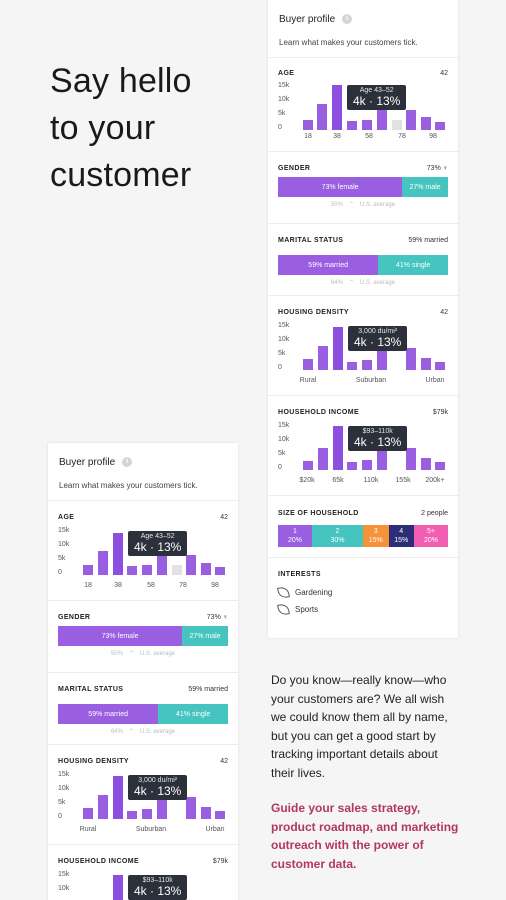 Image resolution: width=506 pixels, height=900 pixels. Describe the element at coordinates (319, 412) in the screenshot. I see `income-label: HOUSEHOLD INCOME` at that location.